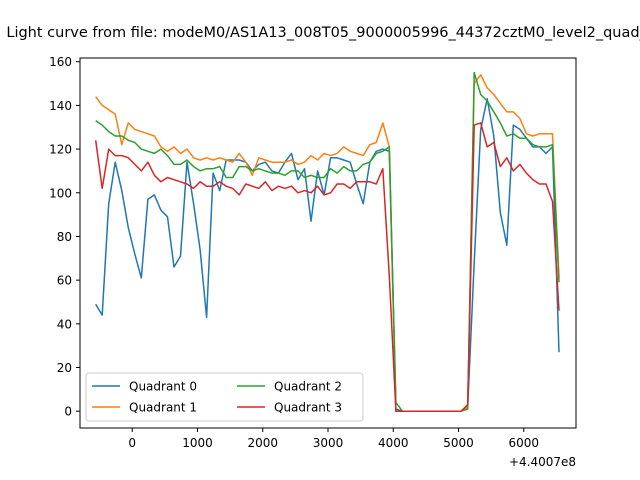 This screenshot has width=640, height=480. I want to click on x-tick-label: 3000, so click(328, 443).